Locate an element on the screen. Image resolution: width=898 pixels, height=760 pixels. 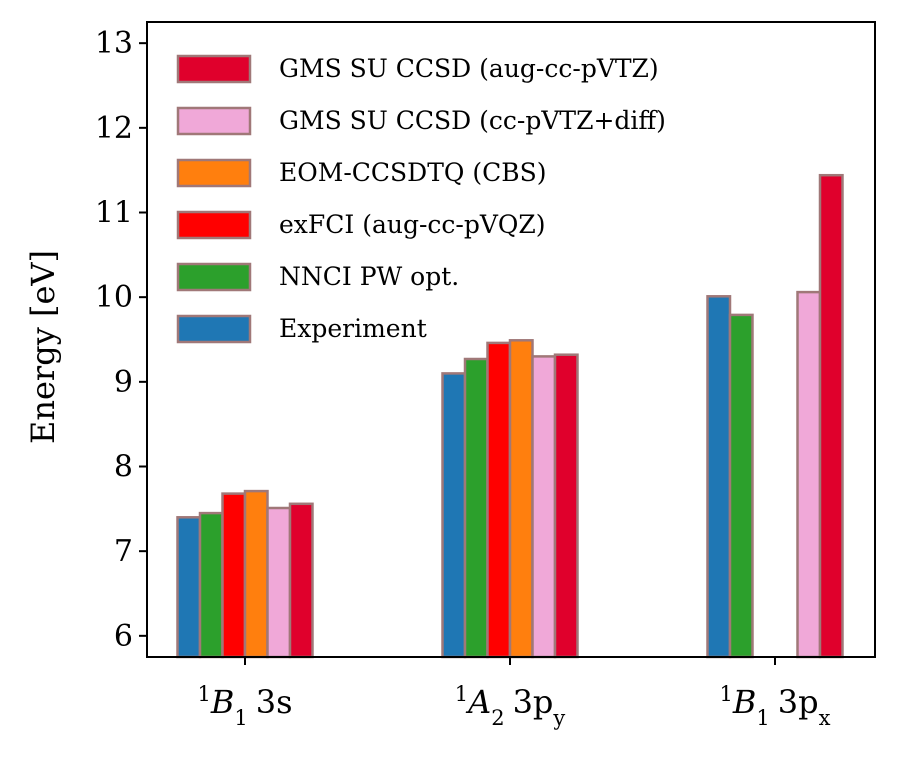
y-tick-label: 12 is located at coordinates (114, 128).